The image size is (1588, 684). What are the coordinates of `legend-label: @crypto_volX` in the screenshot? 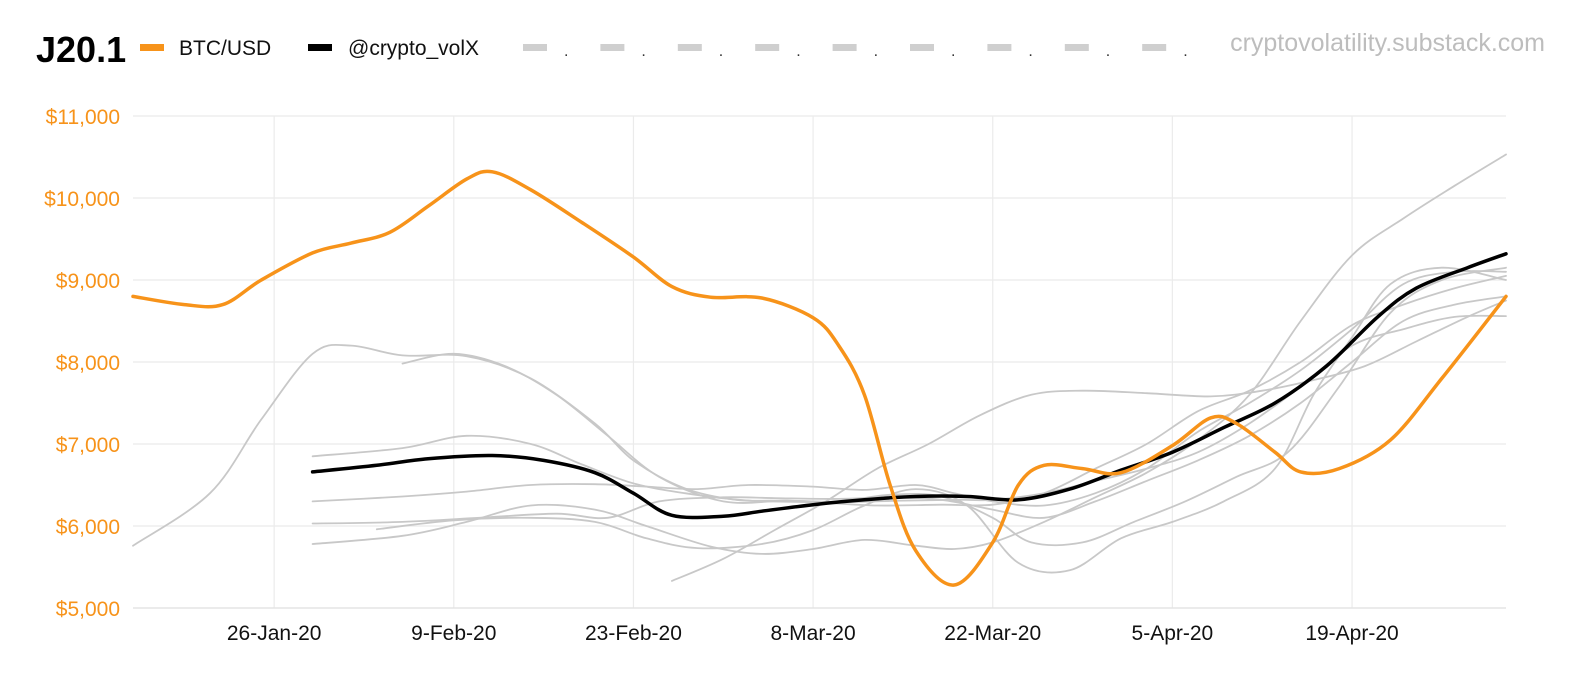 It's located at (413, 48).